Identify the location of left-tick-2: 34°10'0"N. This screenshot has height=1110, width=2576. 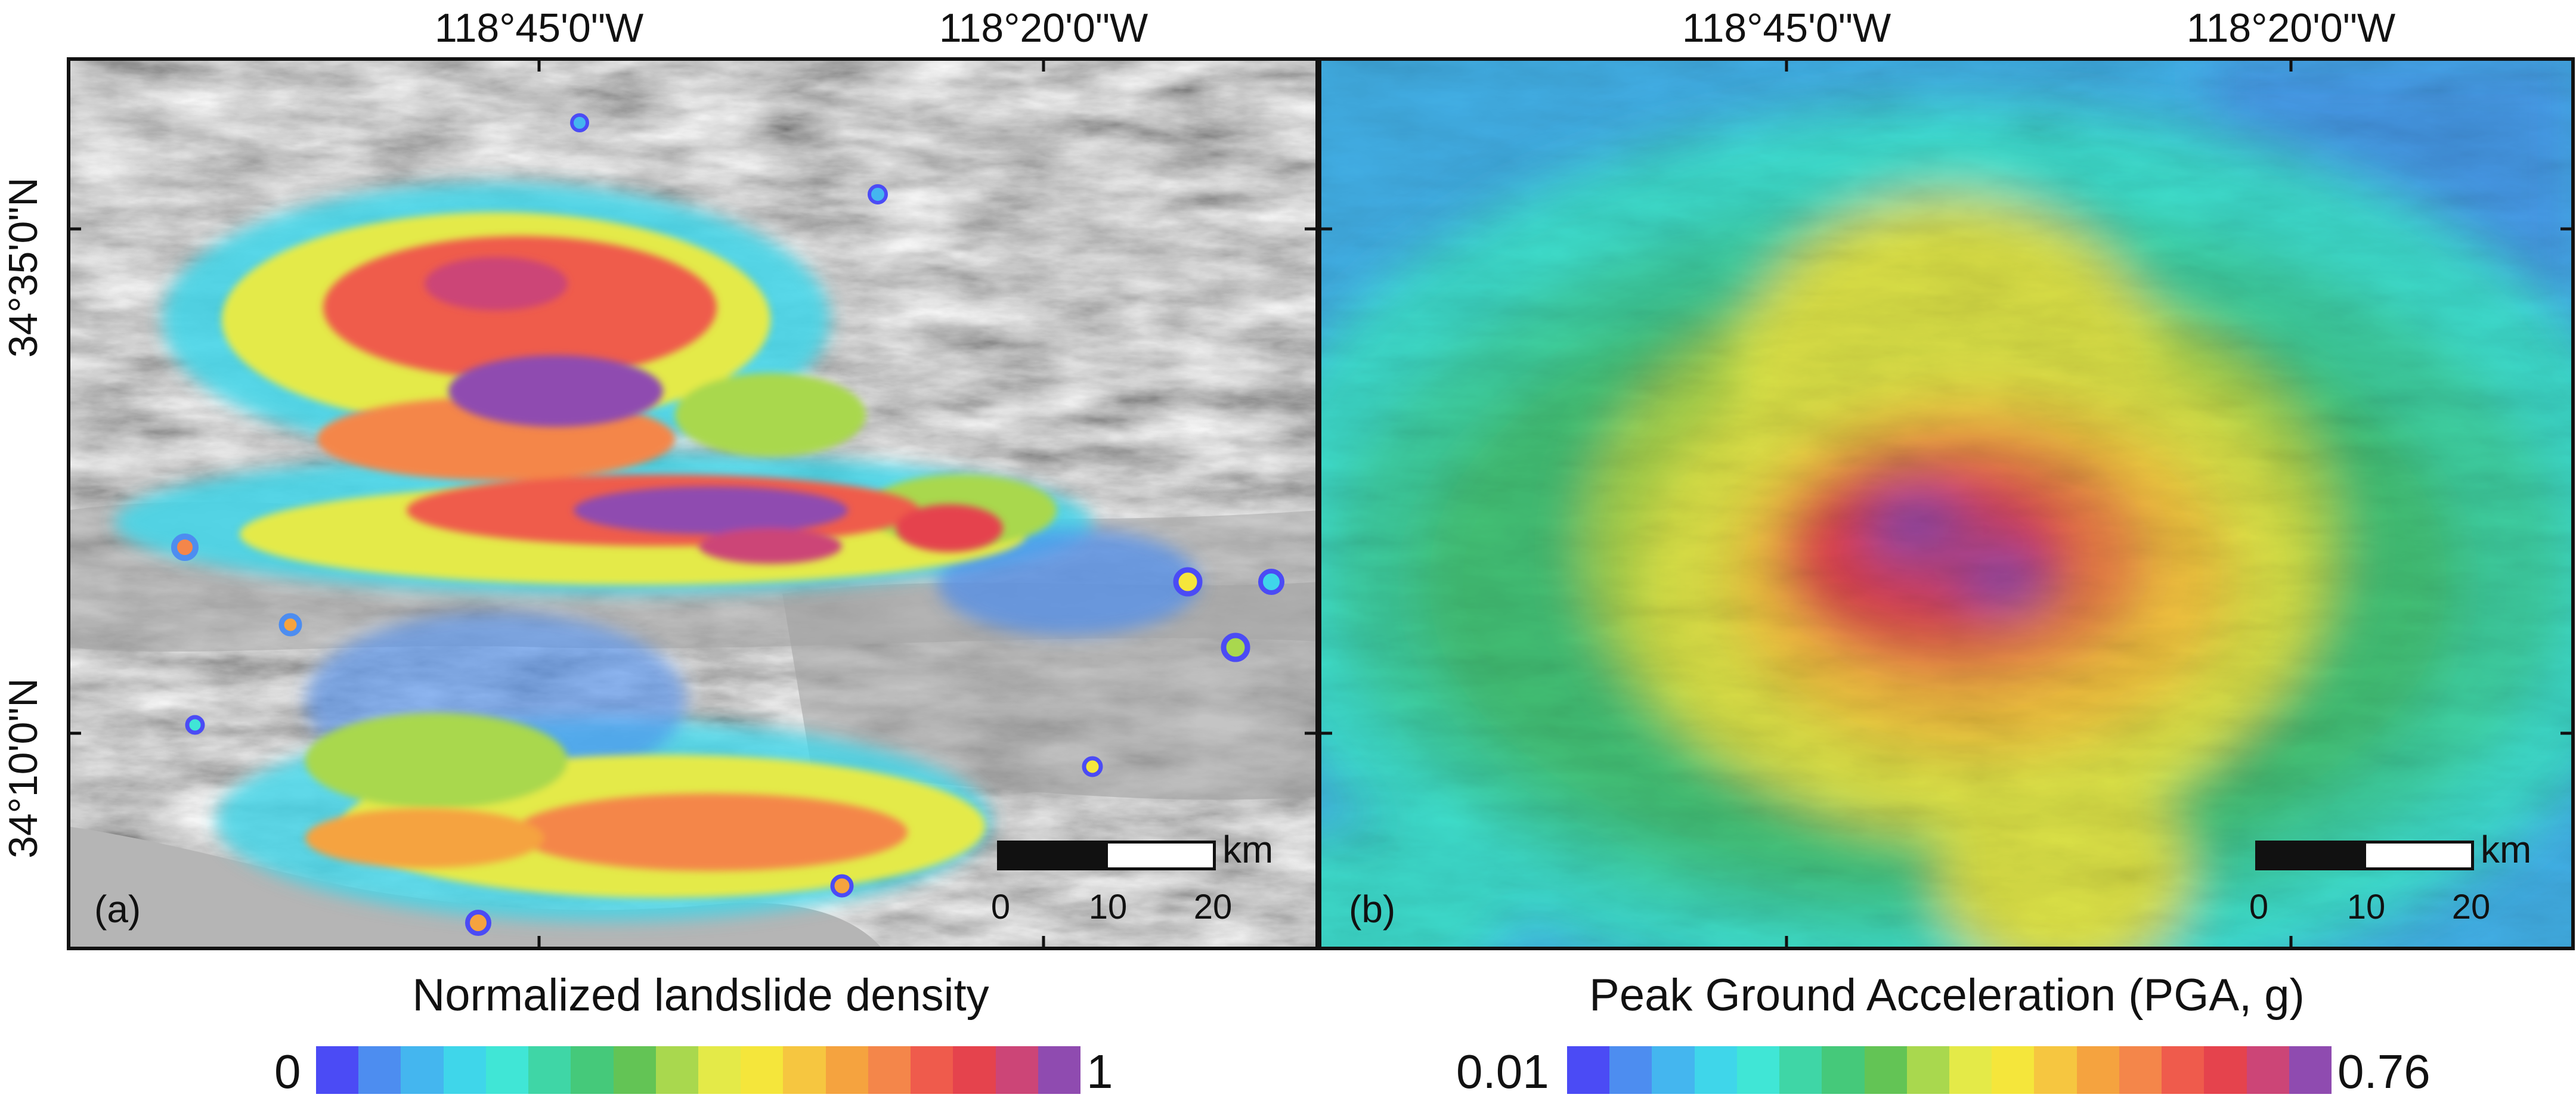
(24, 768).